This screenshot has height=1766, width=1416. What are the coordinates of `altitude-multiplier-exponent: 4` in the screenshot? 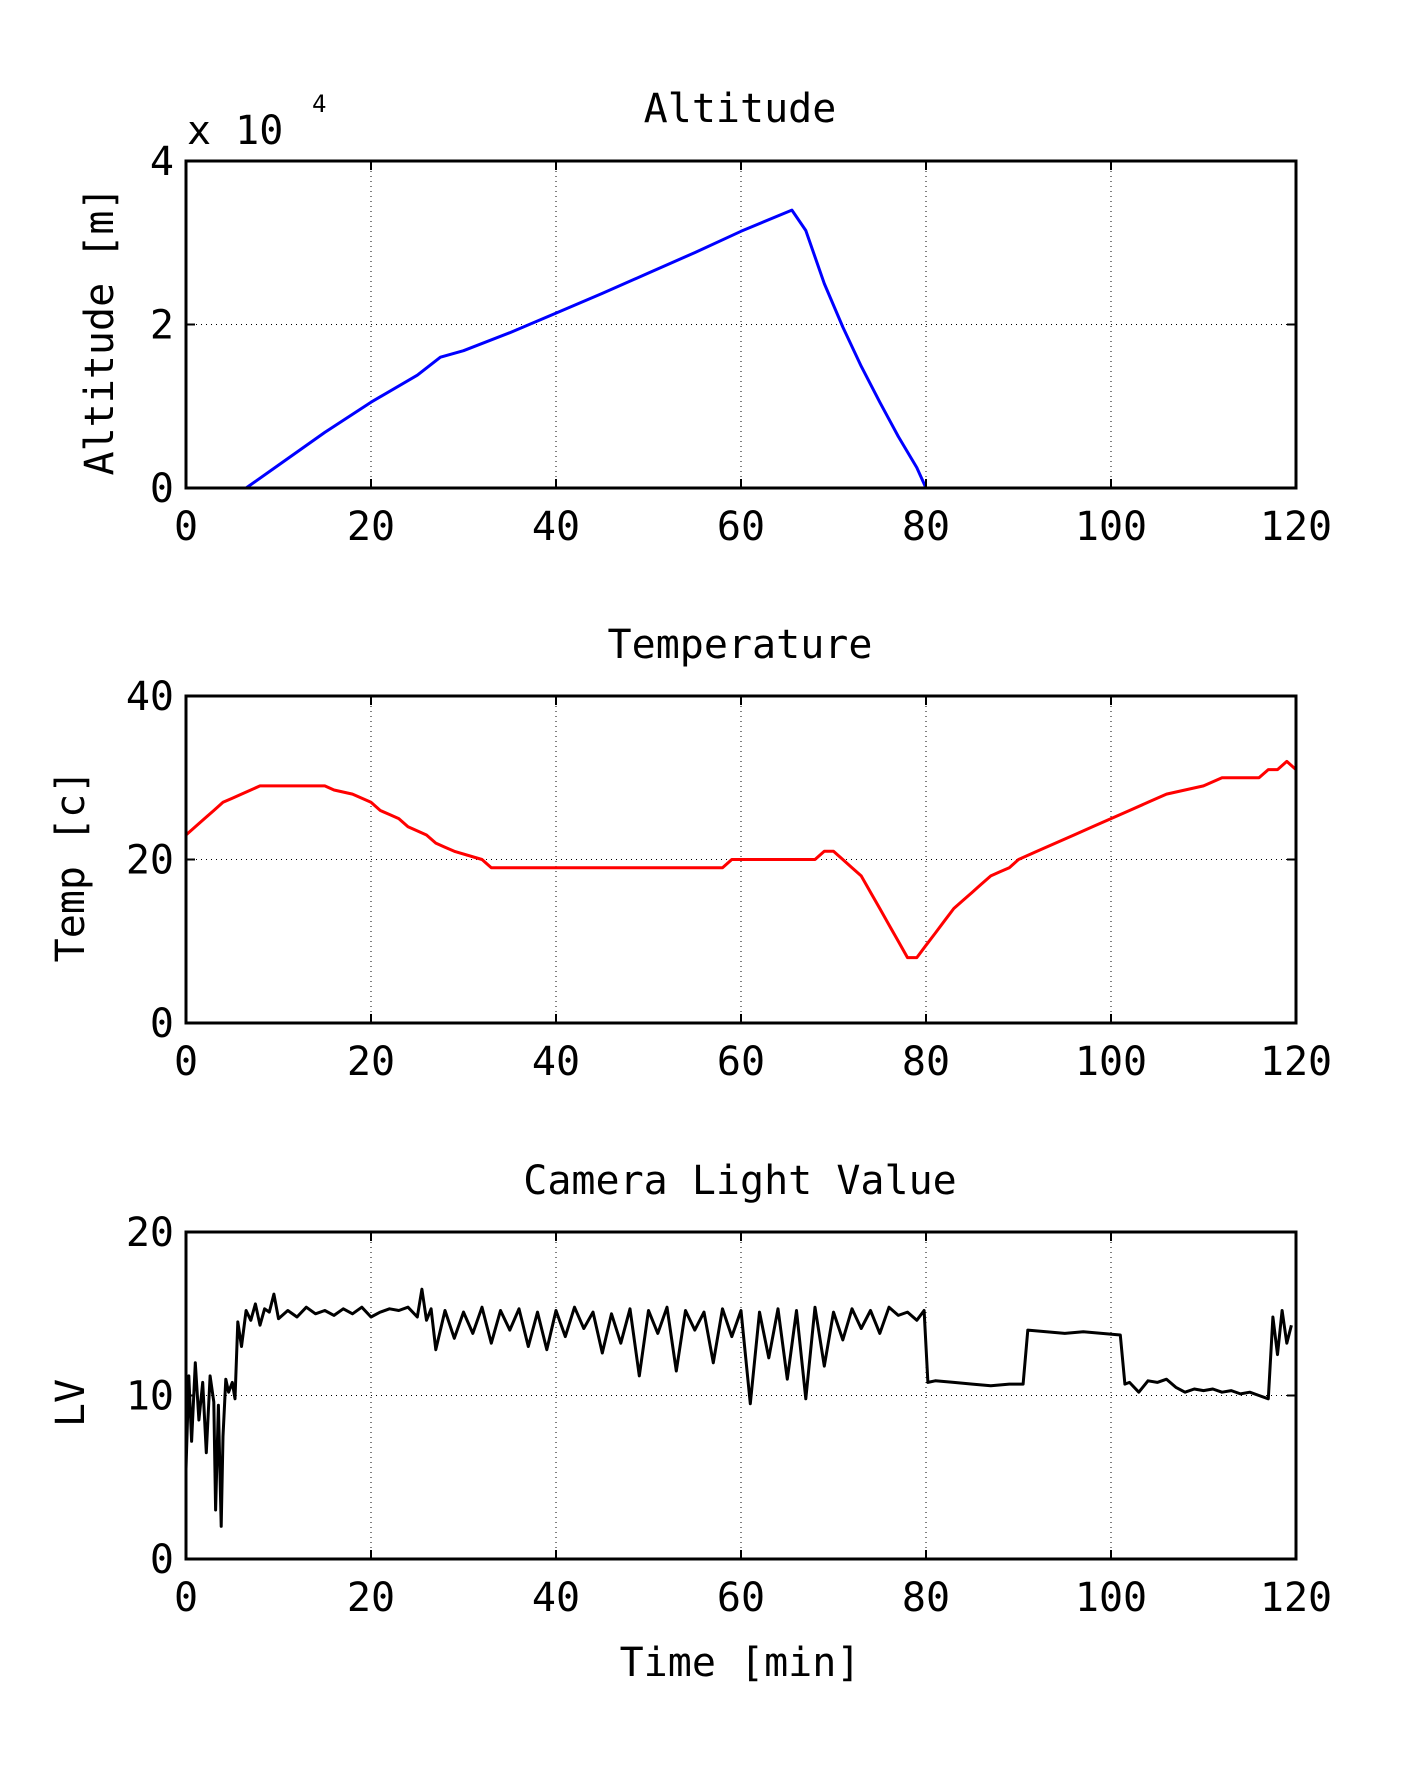 It's located at (319, 104).